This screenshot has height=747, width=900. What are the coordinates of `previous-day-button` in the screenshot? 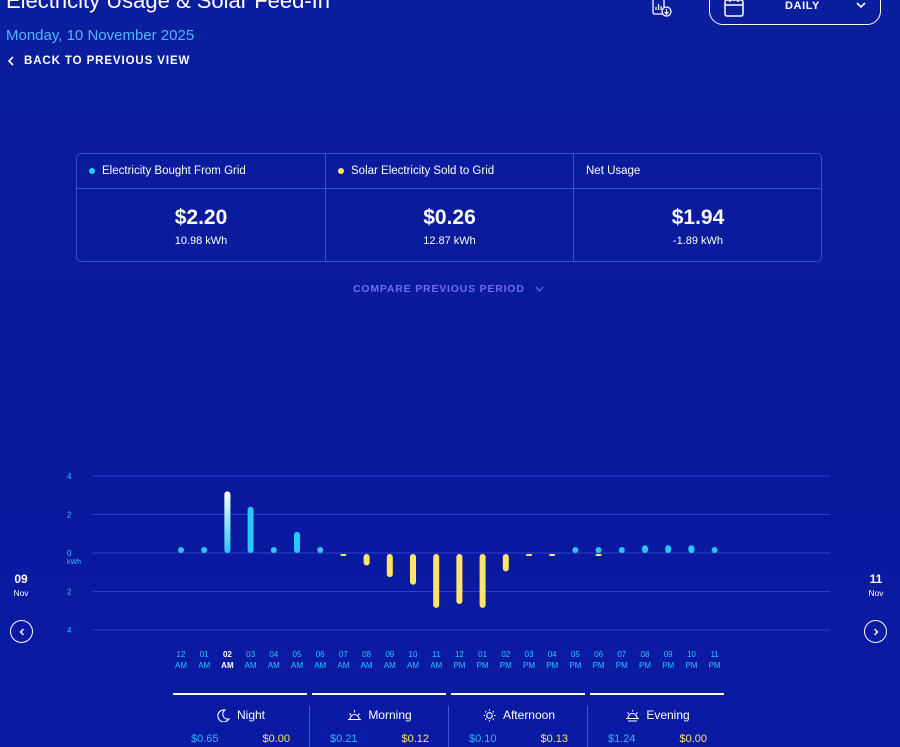 It's located at (21, 631).